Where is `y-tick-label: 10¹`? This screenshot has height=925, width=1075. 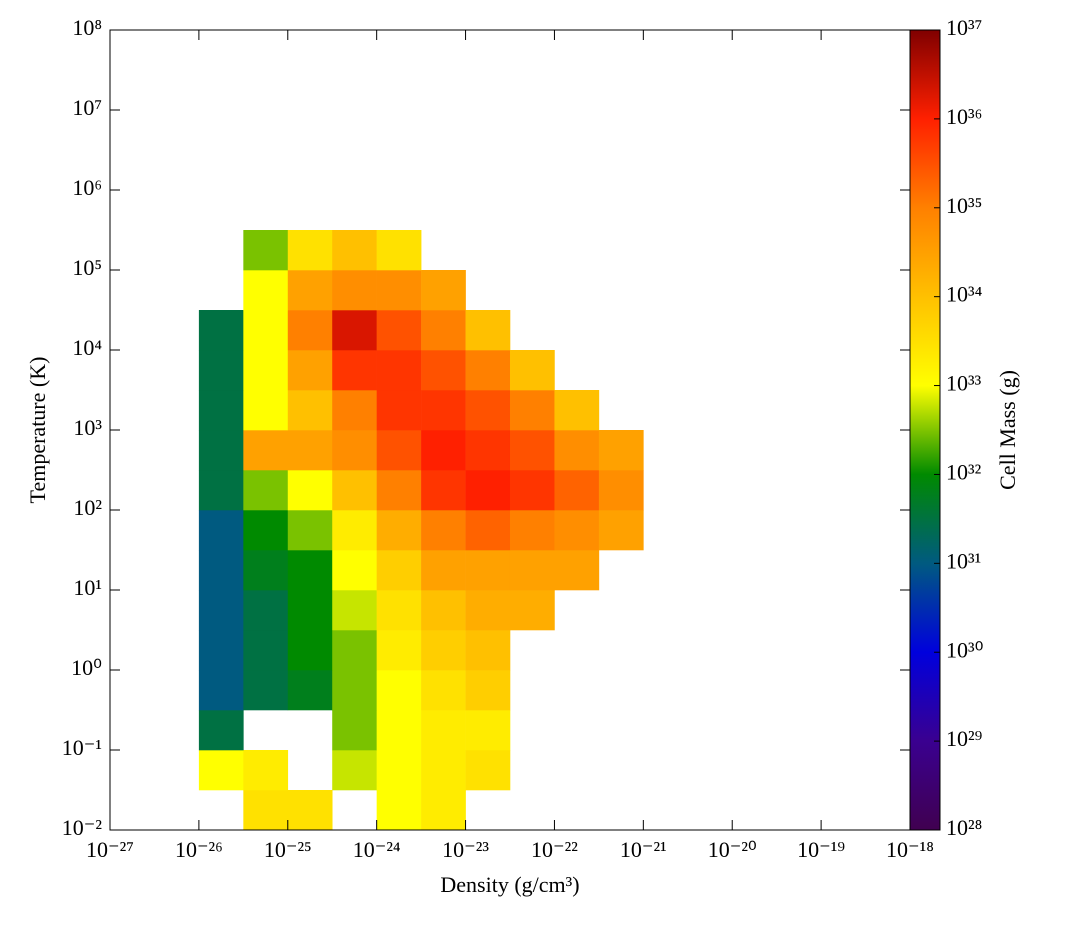
y-tick-label: 10¹ is located at coordinates (87, 587).